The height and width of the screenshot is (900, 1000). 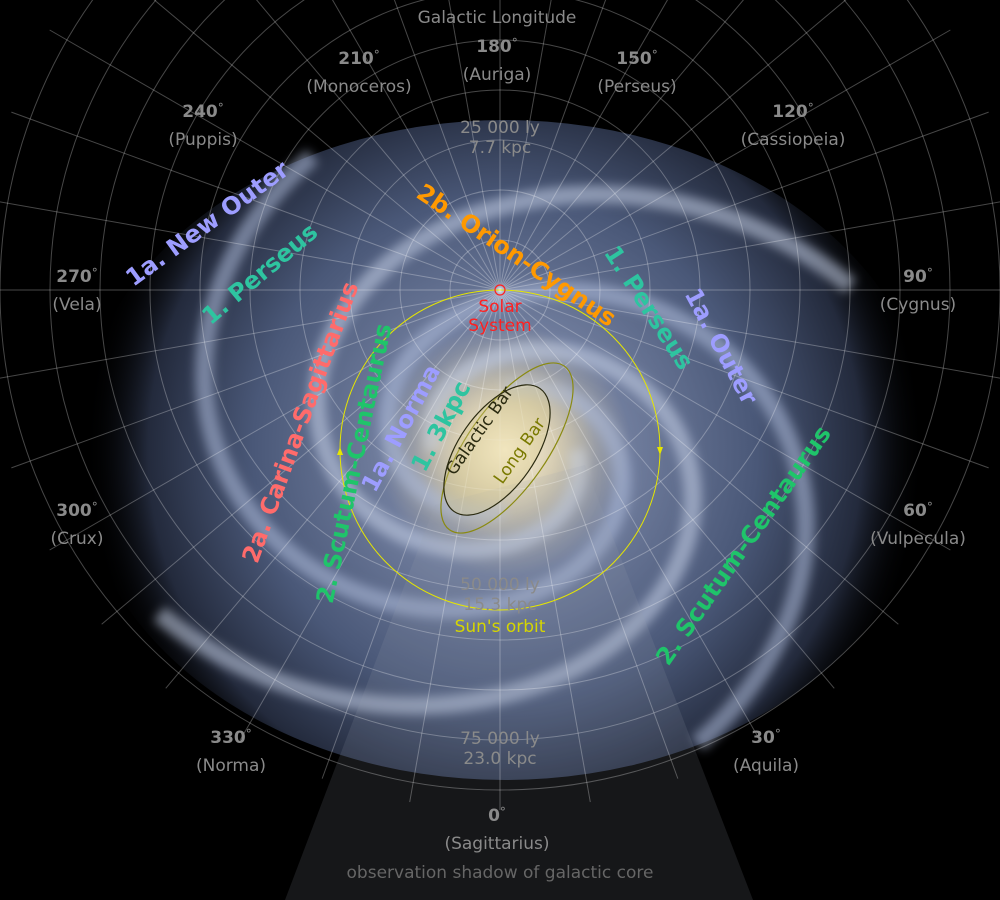 What do you see at coordinates (793, 111) in the screenshot?
I see `longitude-degree-120: 120°` at bounding box center [793, 111].